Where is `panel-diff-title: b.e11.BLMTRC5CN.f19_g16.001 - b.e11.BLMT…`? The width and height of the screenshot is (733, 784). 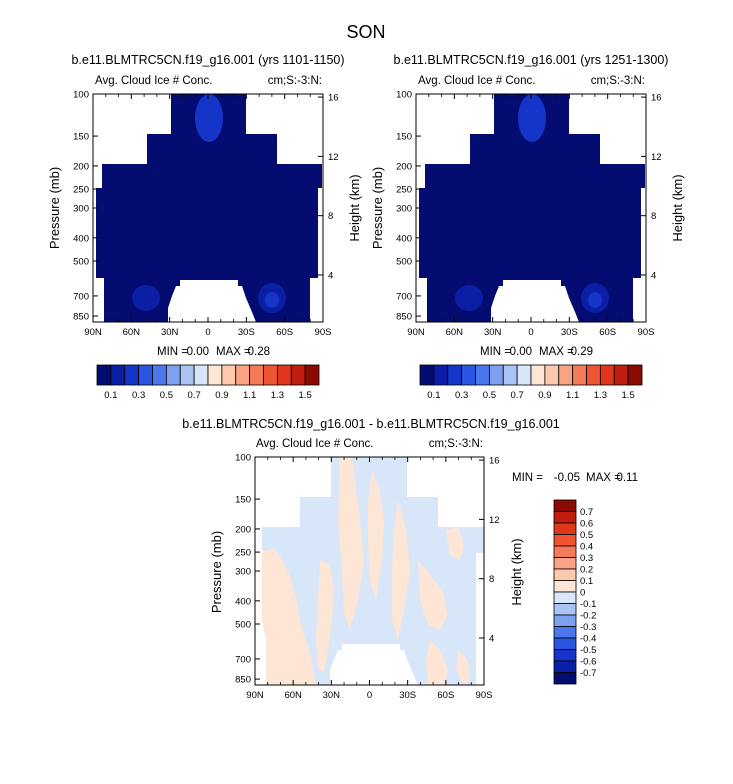
panel-diff-title: b.e11.BLMTRC5CN.f19_g16.001 - b.e11.BLMT… is located at coordinates (371, 424).